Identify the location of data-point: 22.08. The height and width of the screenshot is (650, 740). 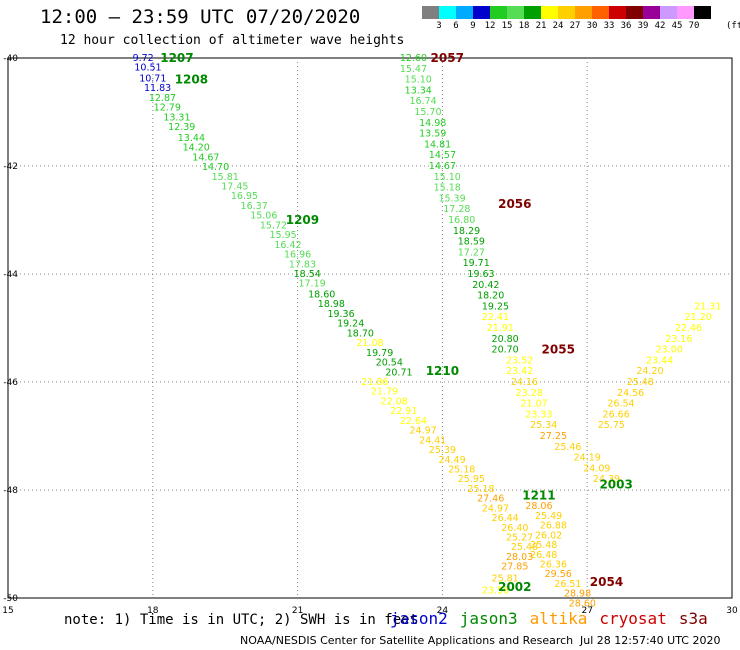
(394, 401).